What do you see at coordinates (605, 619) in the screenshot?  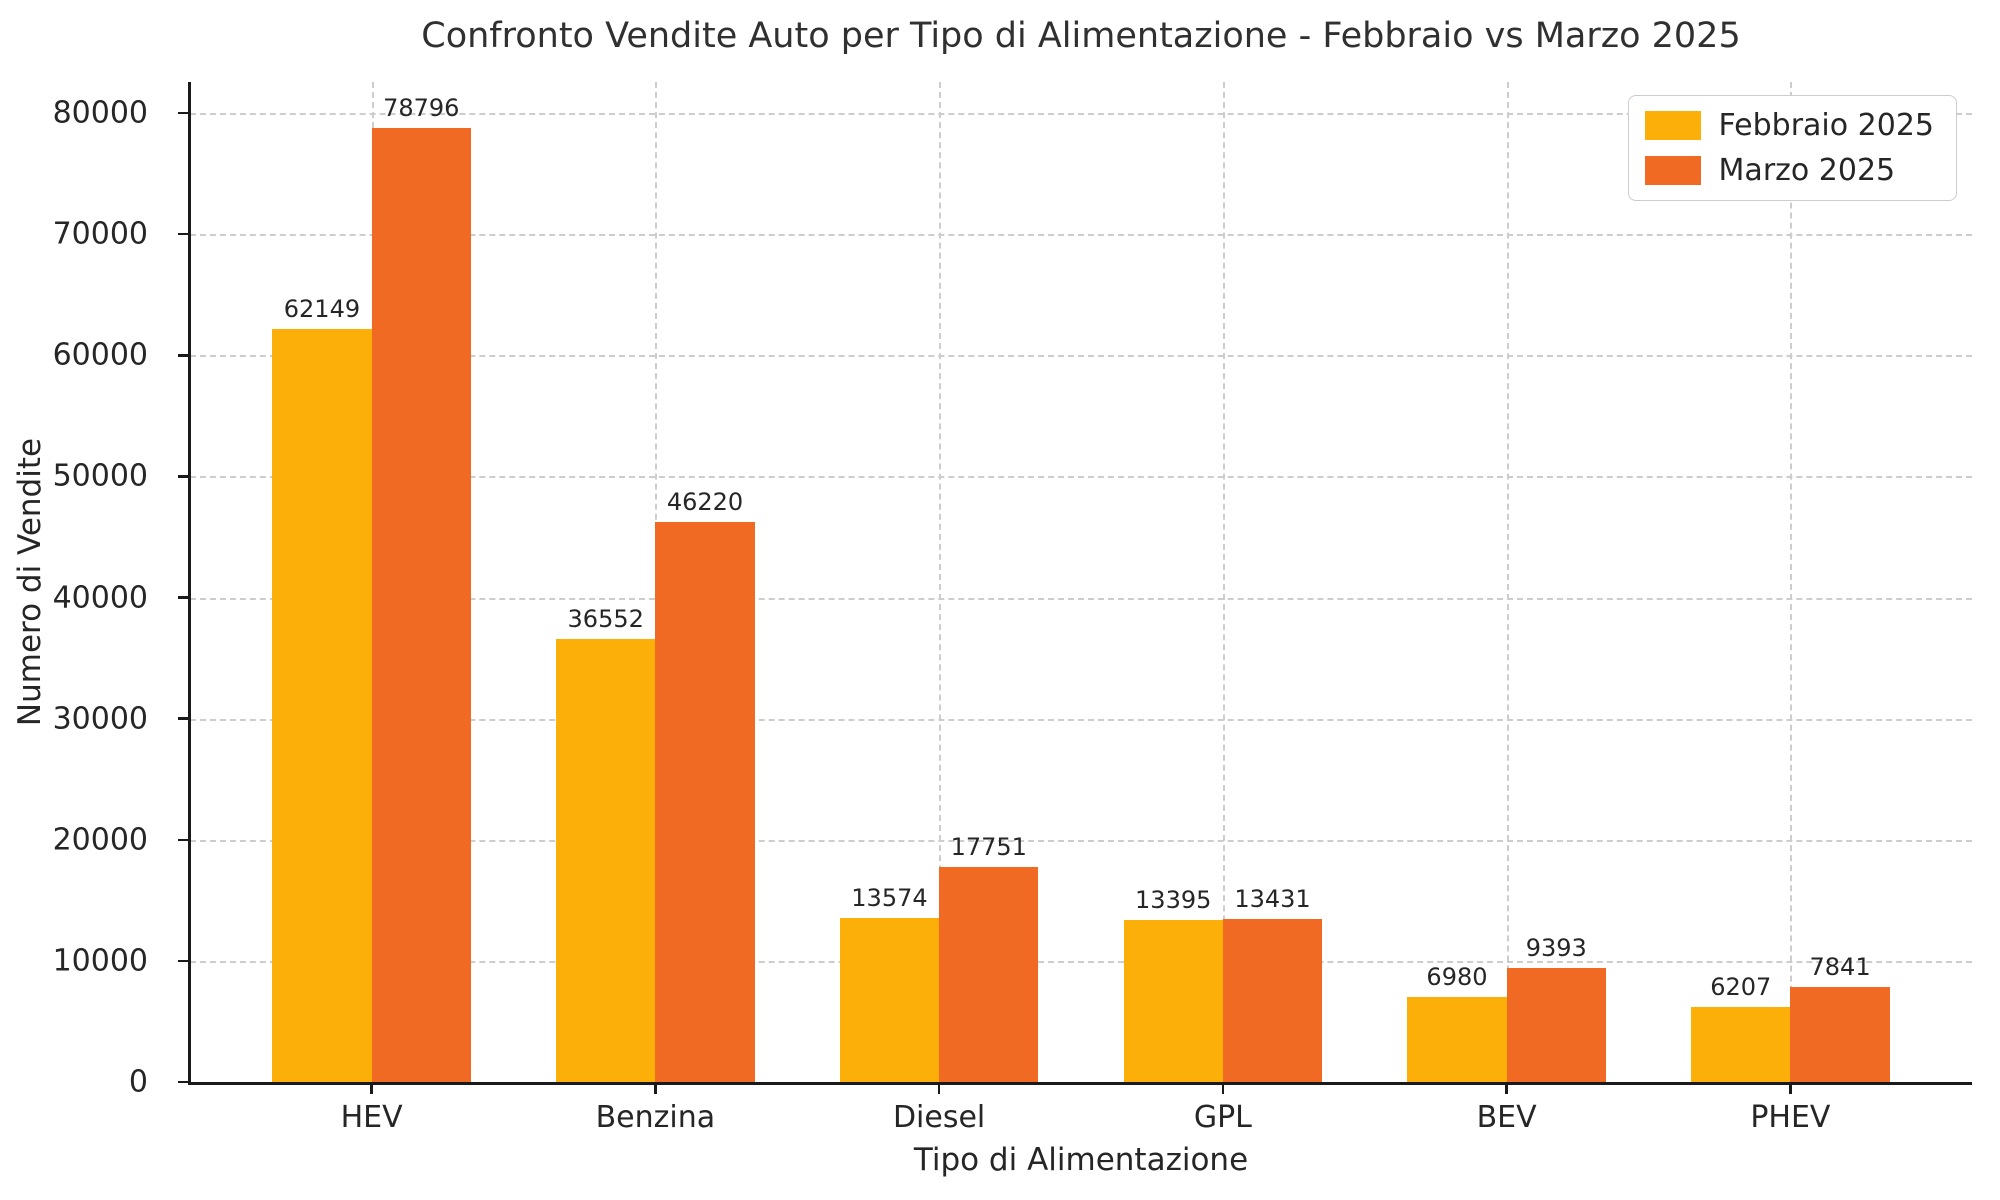 I see `bar-value-label: 36552` at bounding box center [605, 619].